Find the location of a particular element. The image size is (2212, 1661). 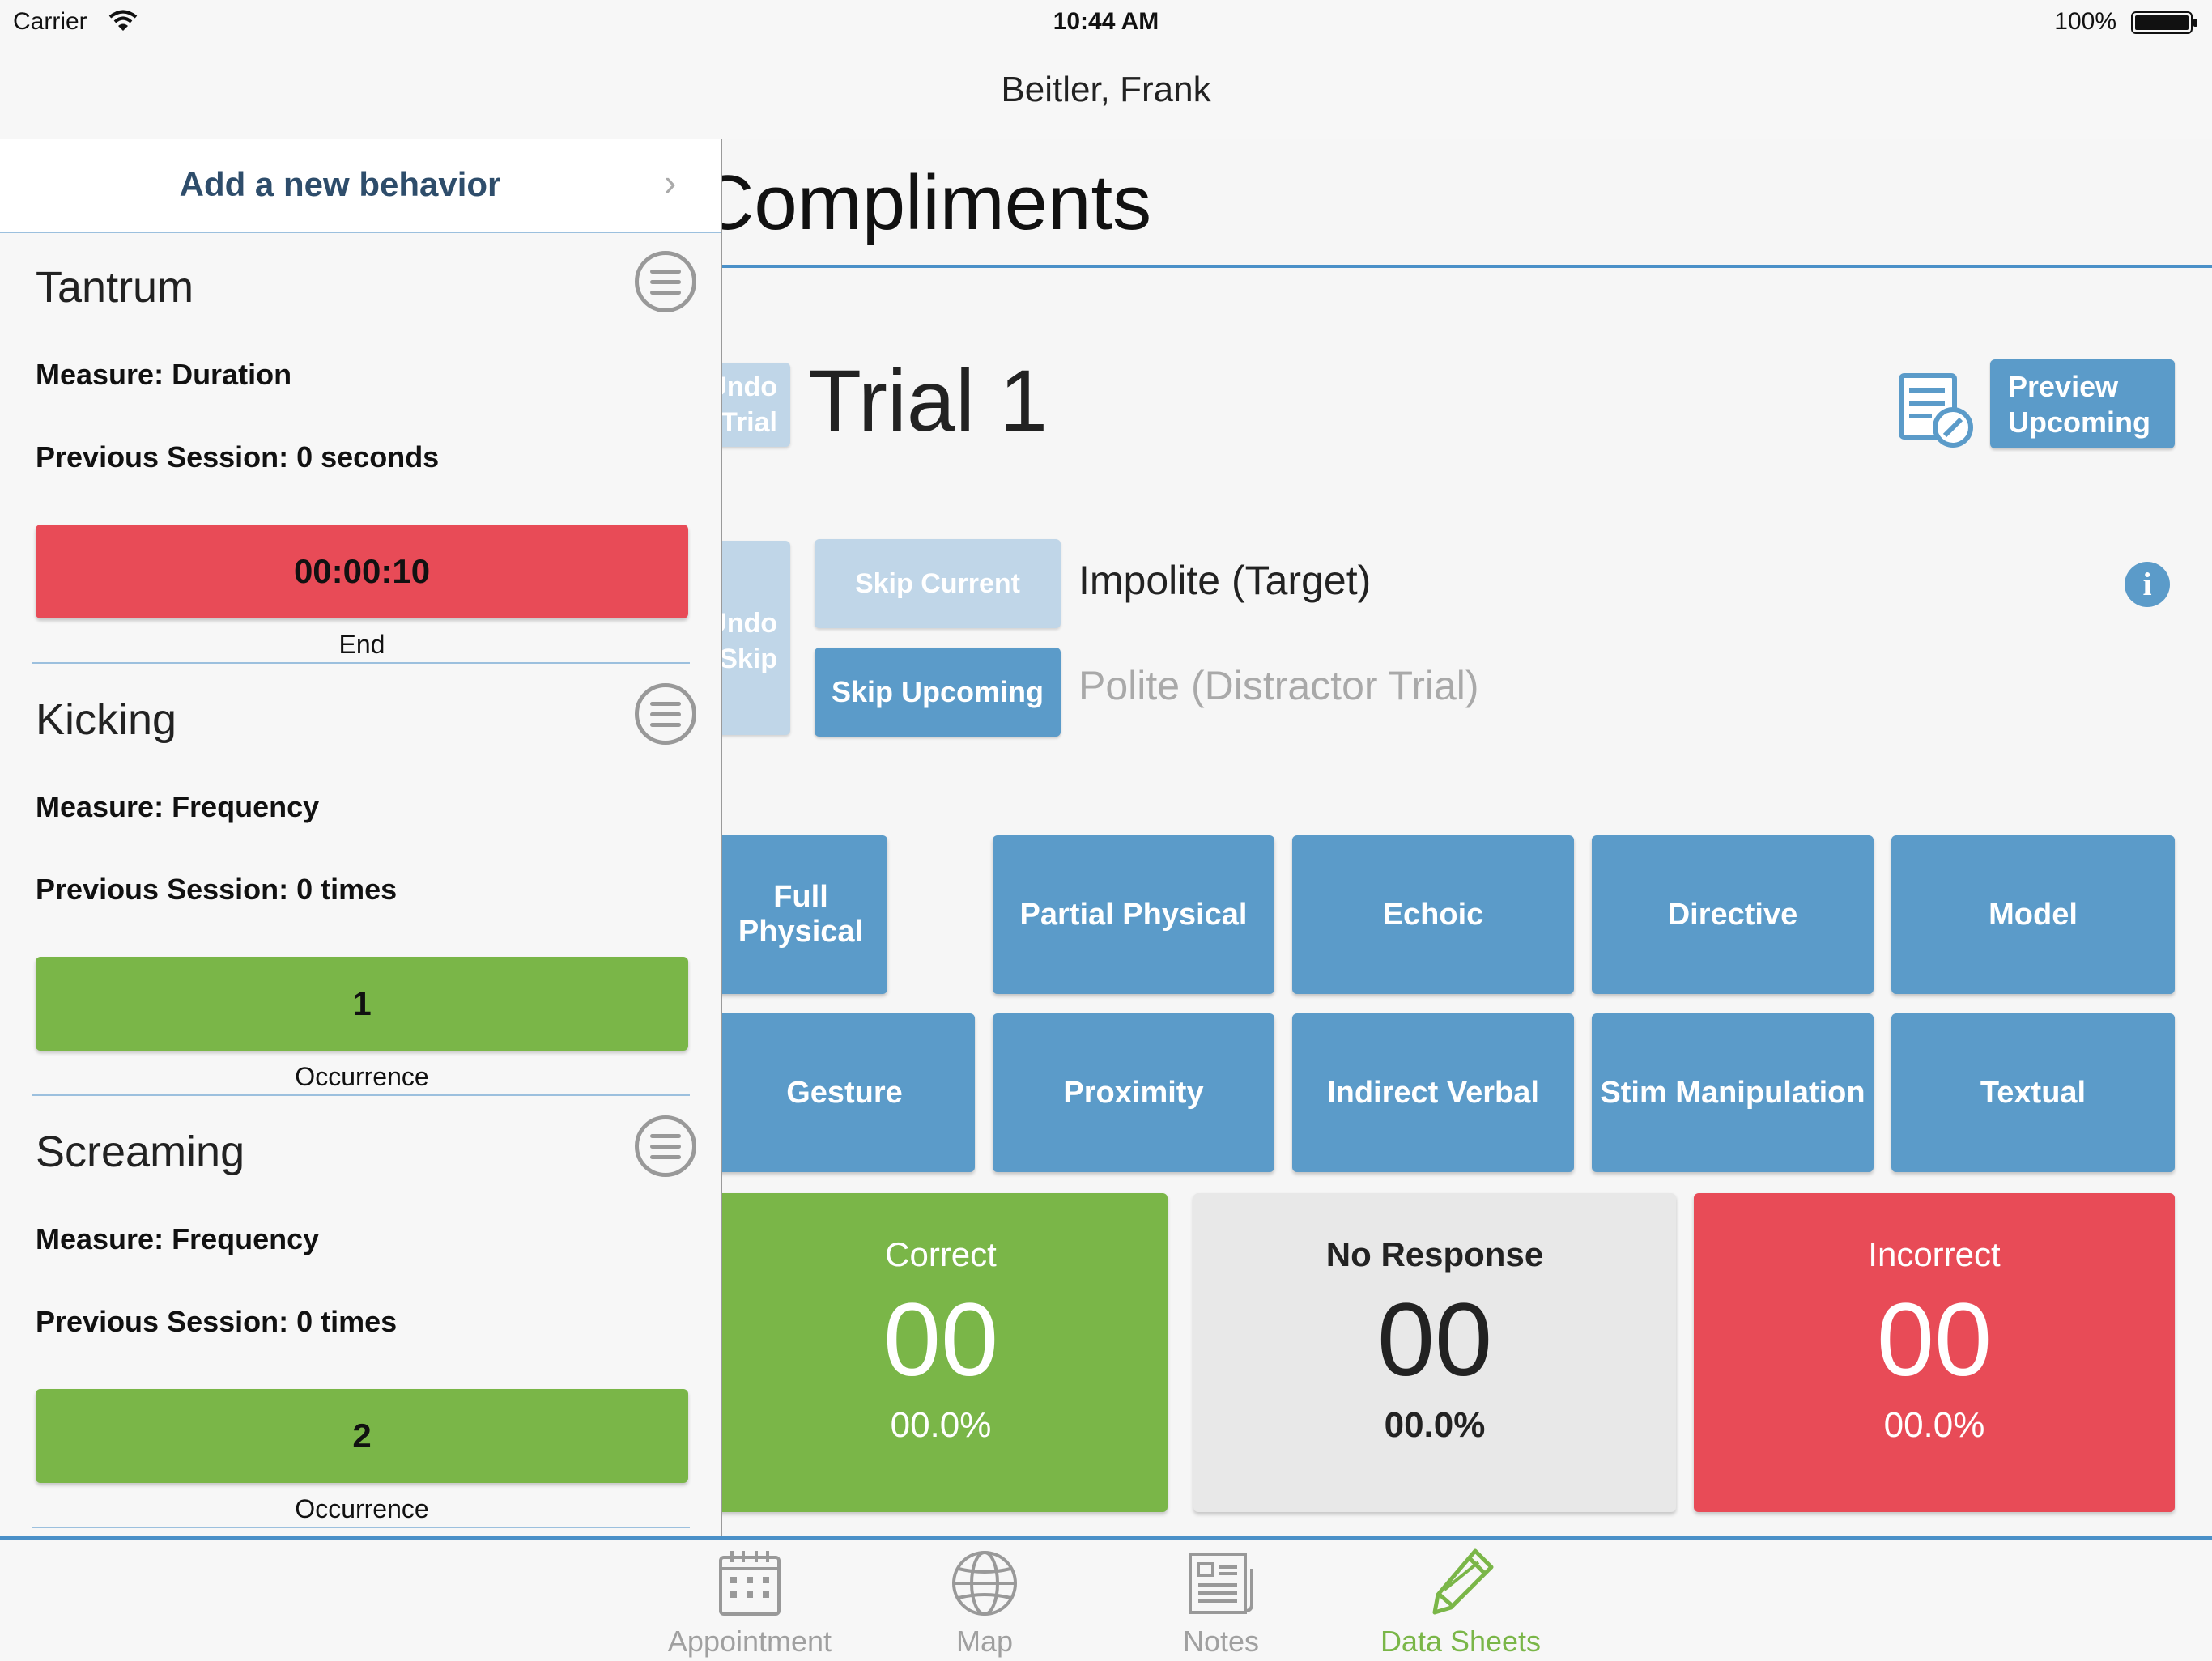

incorrect-count: 00 is located at coordinates (1934, 1340).